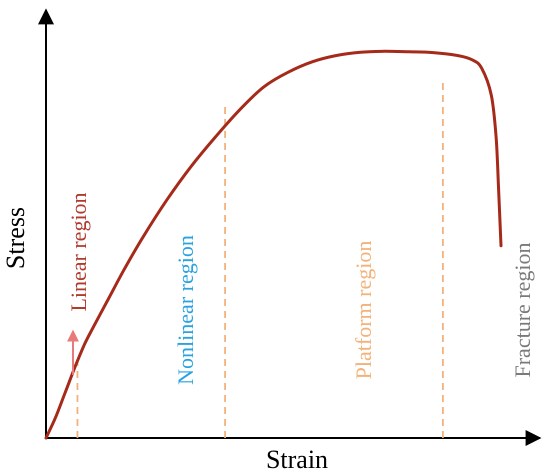  I want to click on region-label-nonlinear: Nonlinear region, so click(185, 310).